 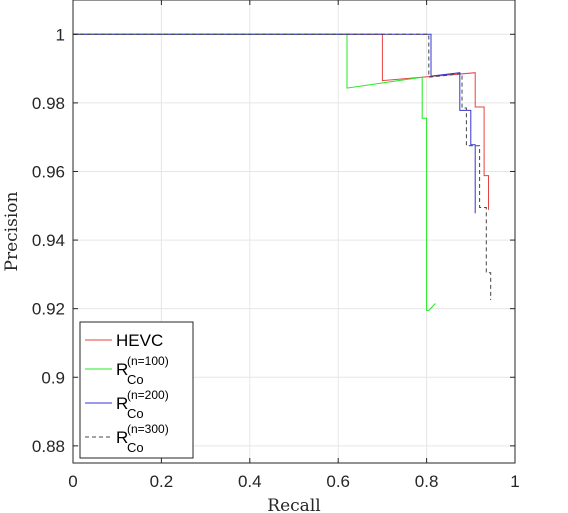 What do you see at coordinates (48, 171) in the screenshot?
I see `y-tick-label: 0.96` at bounding box center [48, 171].